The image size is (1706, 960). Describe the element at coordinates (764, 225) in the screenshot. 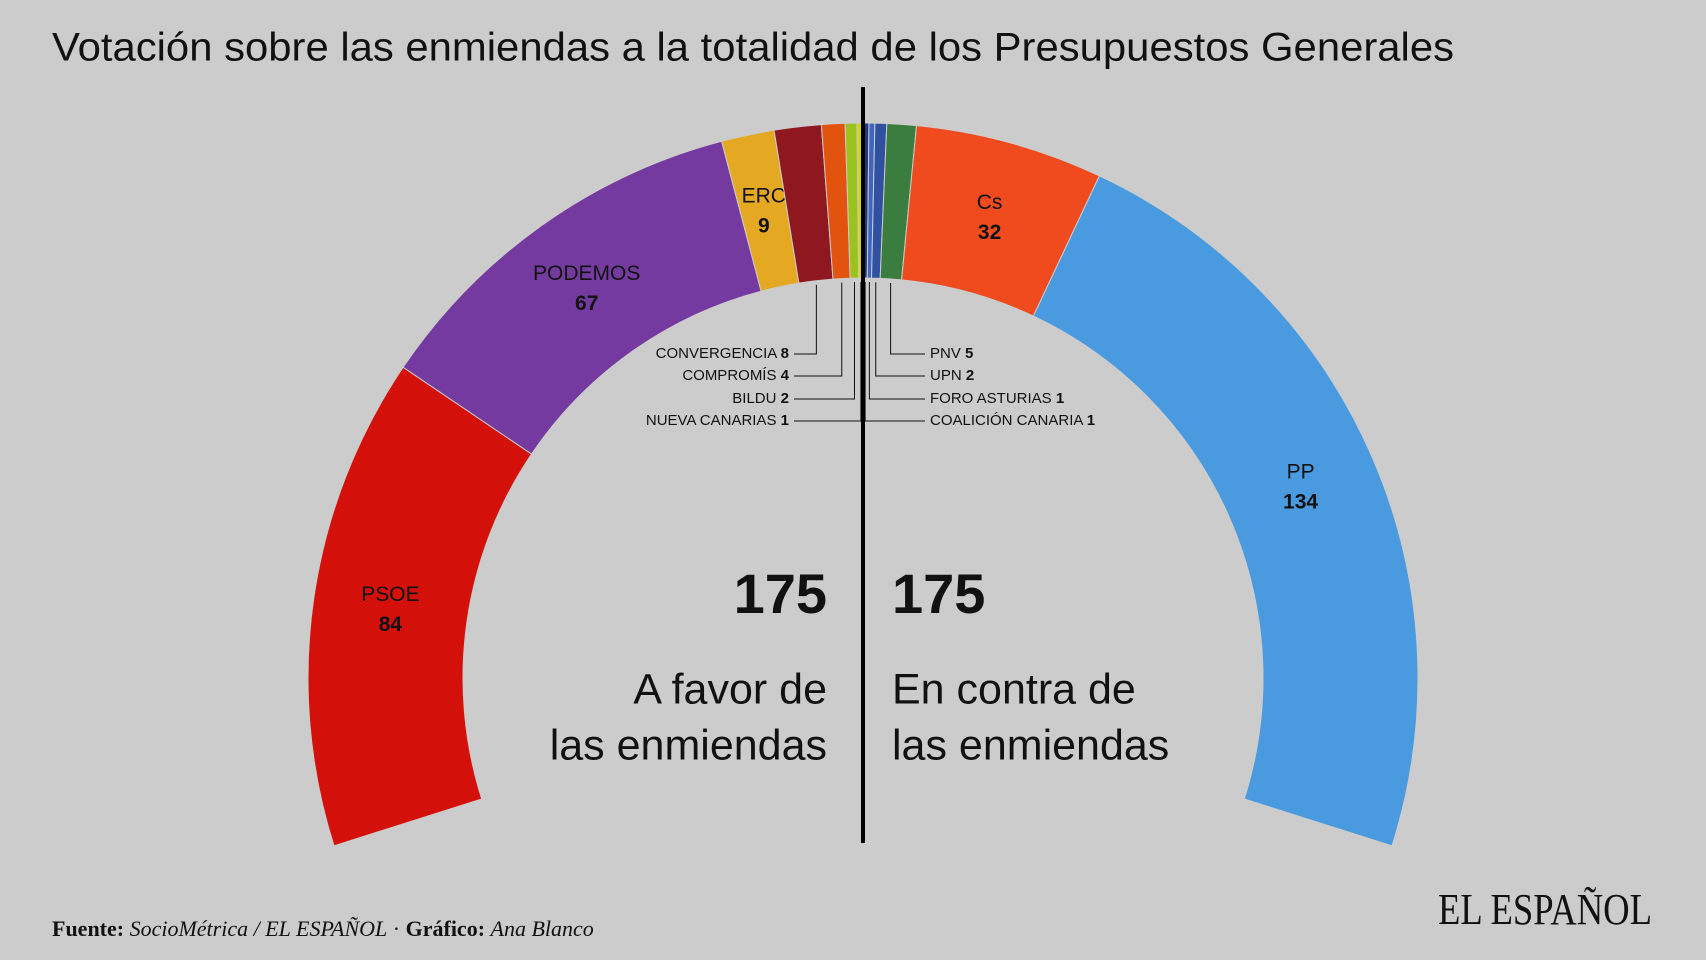

I see `party-seats: 9` at that location.